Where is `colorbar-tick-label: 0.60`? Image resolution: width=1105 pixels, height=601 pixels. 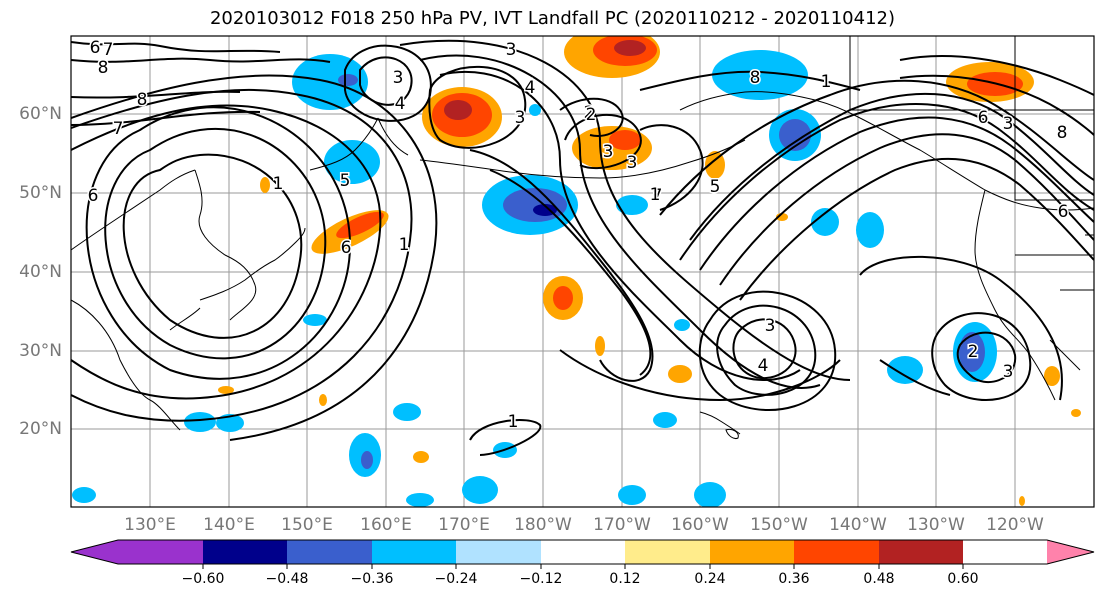 colorbar-tick-label: 0.60 is located at coordinates (963, 579).